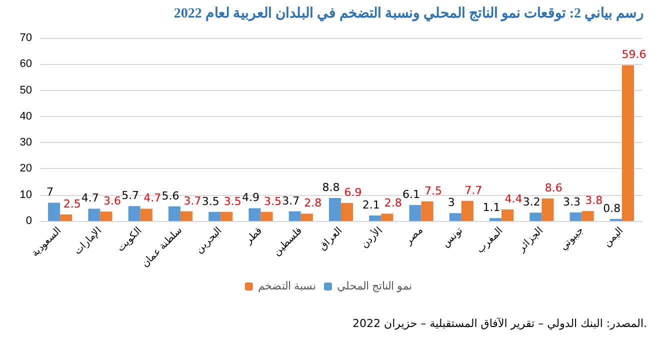  Describe the element at coordinates (209, 240) in the screenshot. I see `x-tick-label: البحرين` at that location.